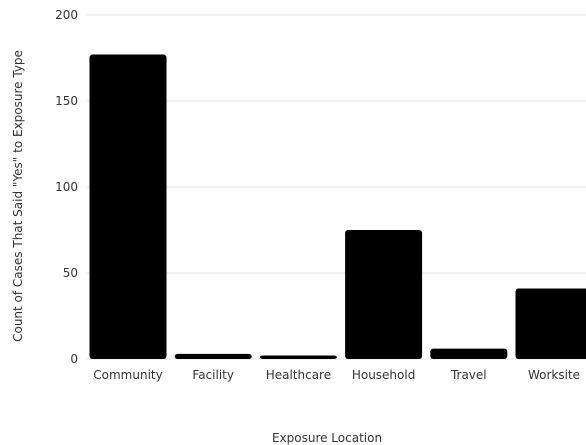 The width and height of the screenshot is (586, 445). What do you see at coordinates (468, 375) in the screenshot?
I see `x-tick-label: Travel` at bounding box center [468, 375].